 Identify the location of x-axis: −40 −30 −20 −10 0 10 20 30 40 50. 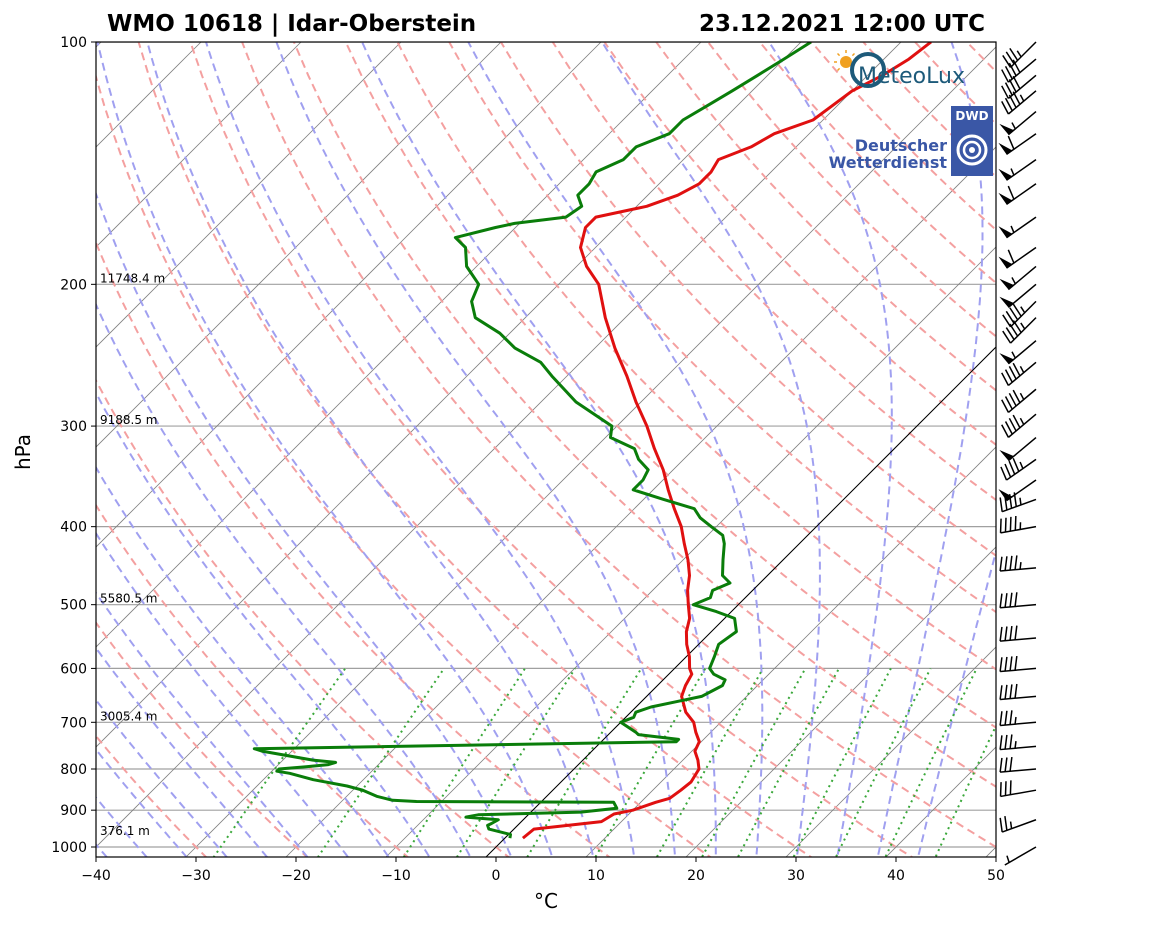
(543, 870).